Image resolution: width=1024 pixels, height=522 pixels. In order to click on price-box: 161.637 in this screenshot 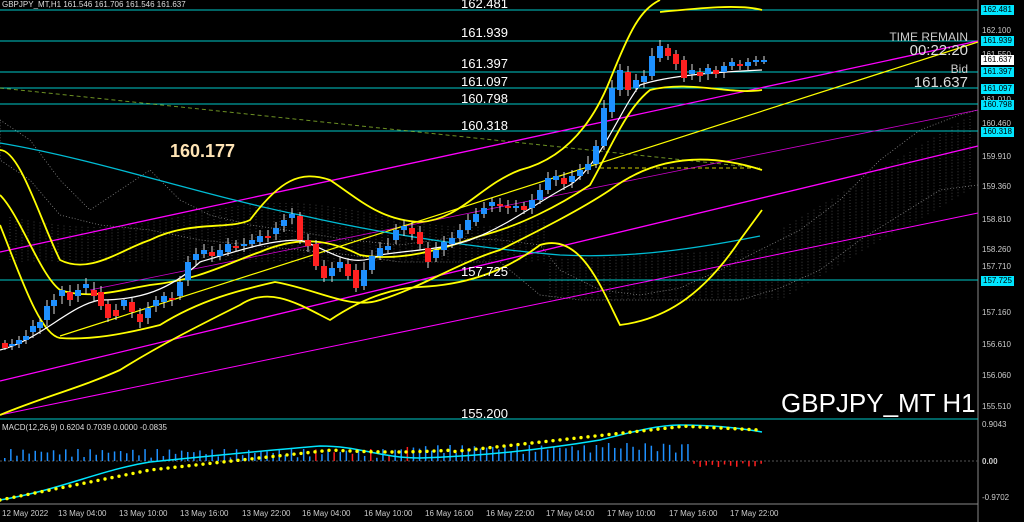, I will do `click(997, 60)`.